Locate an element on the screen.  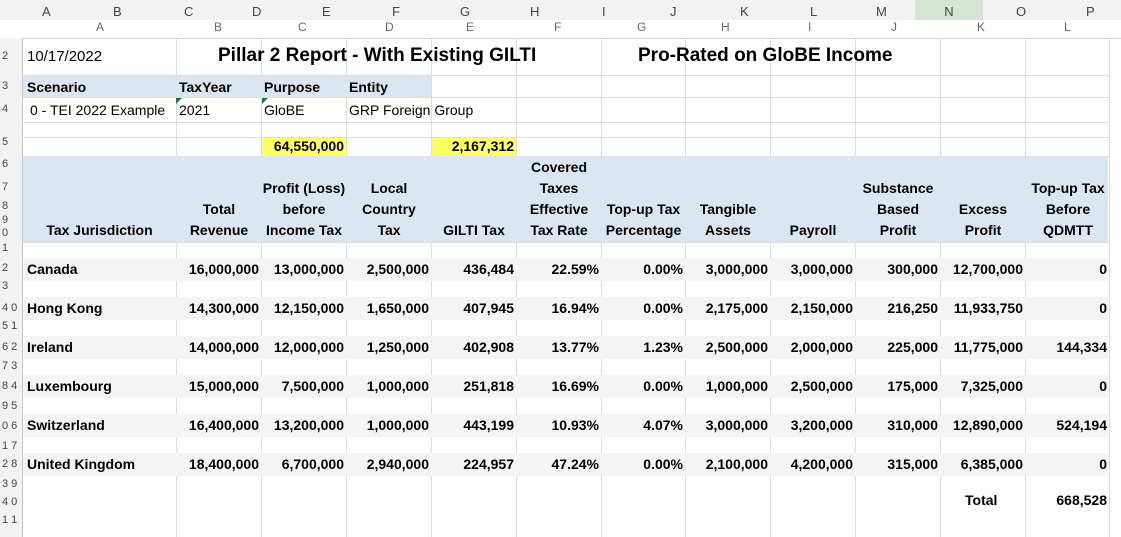
column-header-M: M is located at coordinates (881, 11).